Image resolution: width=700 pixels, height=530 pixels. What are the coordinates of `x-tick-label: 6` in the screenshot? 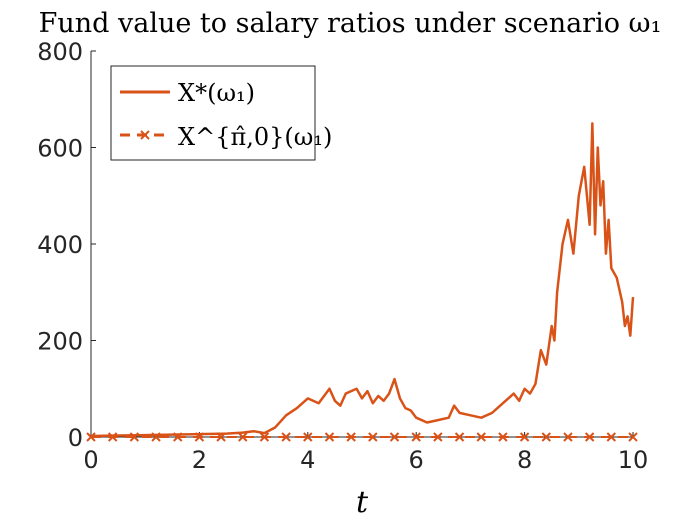 It's located at (416, 460).